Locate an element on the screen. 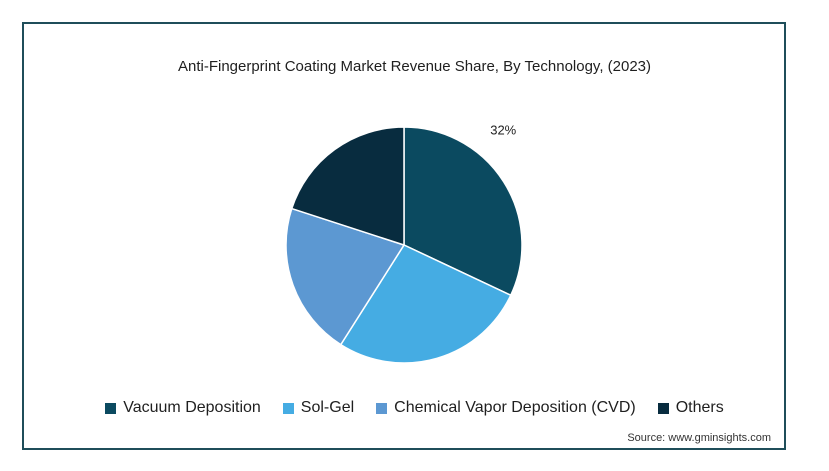 The width and height of the screenshot is (829, 471). legend-label: Vacuum Deposition is located at coordinates (192, 407).